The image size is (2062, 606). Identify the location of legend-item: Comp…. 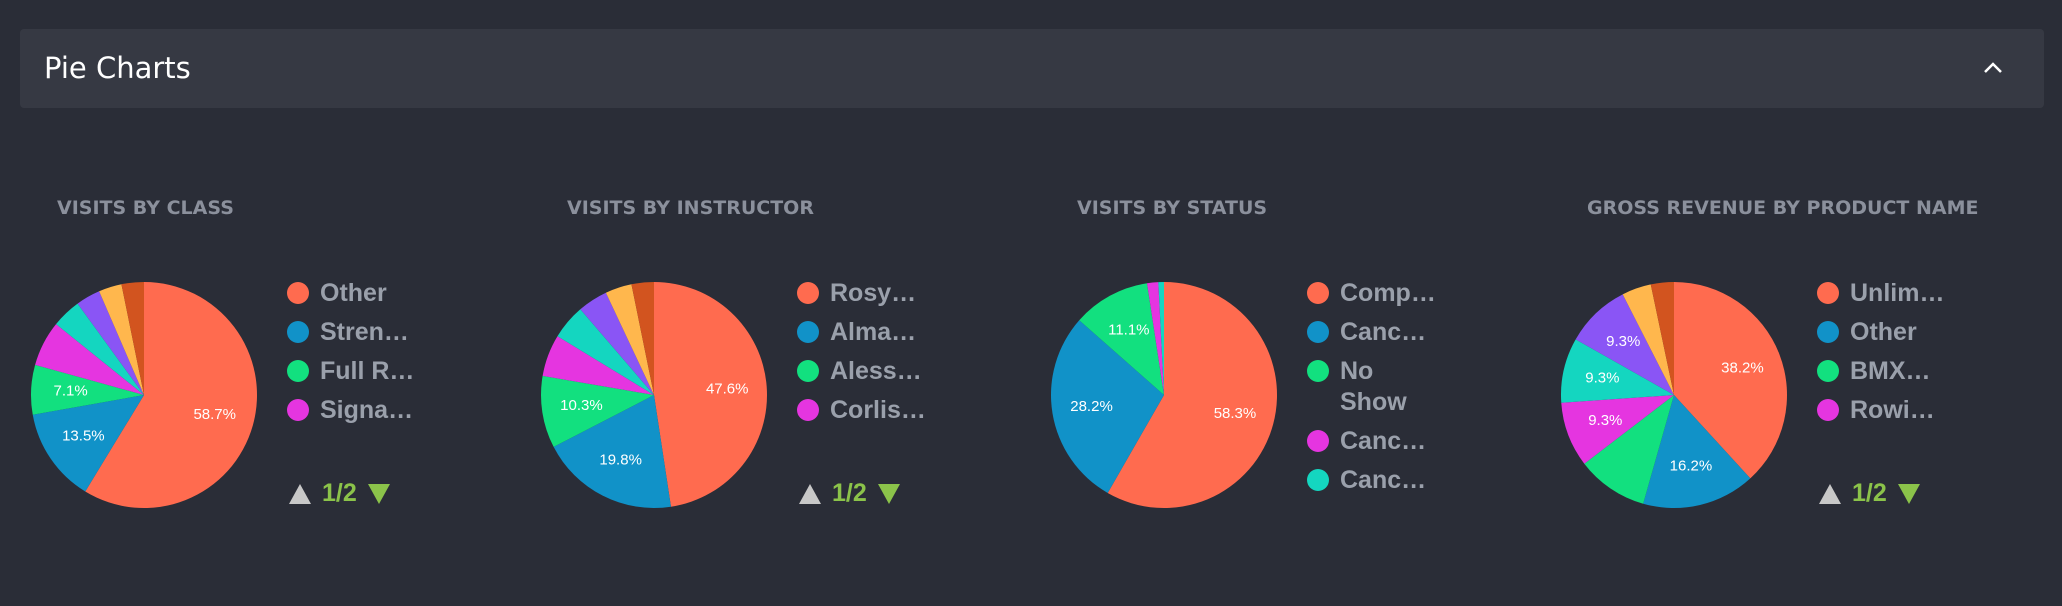
(1372, 293).